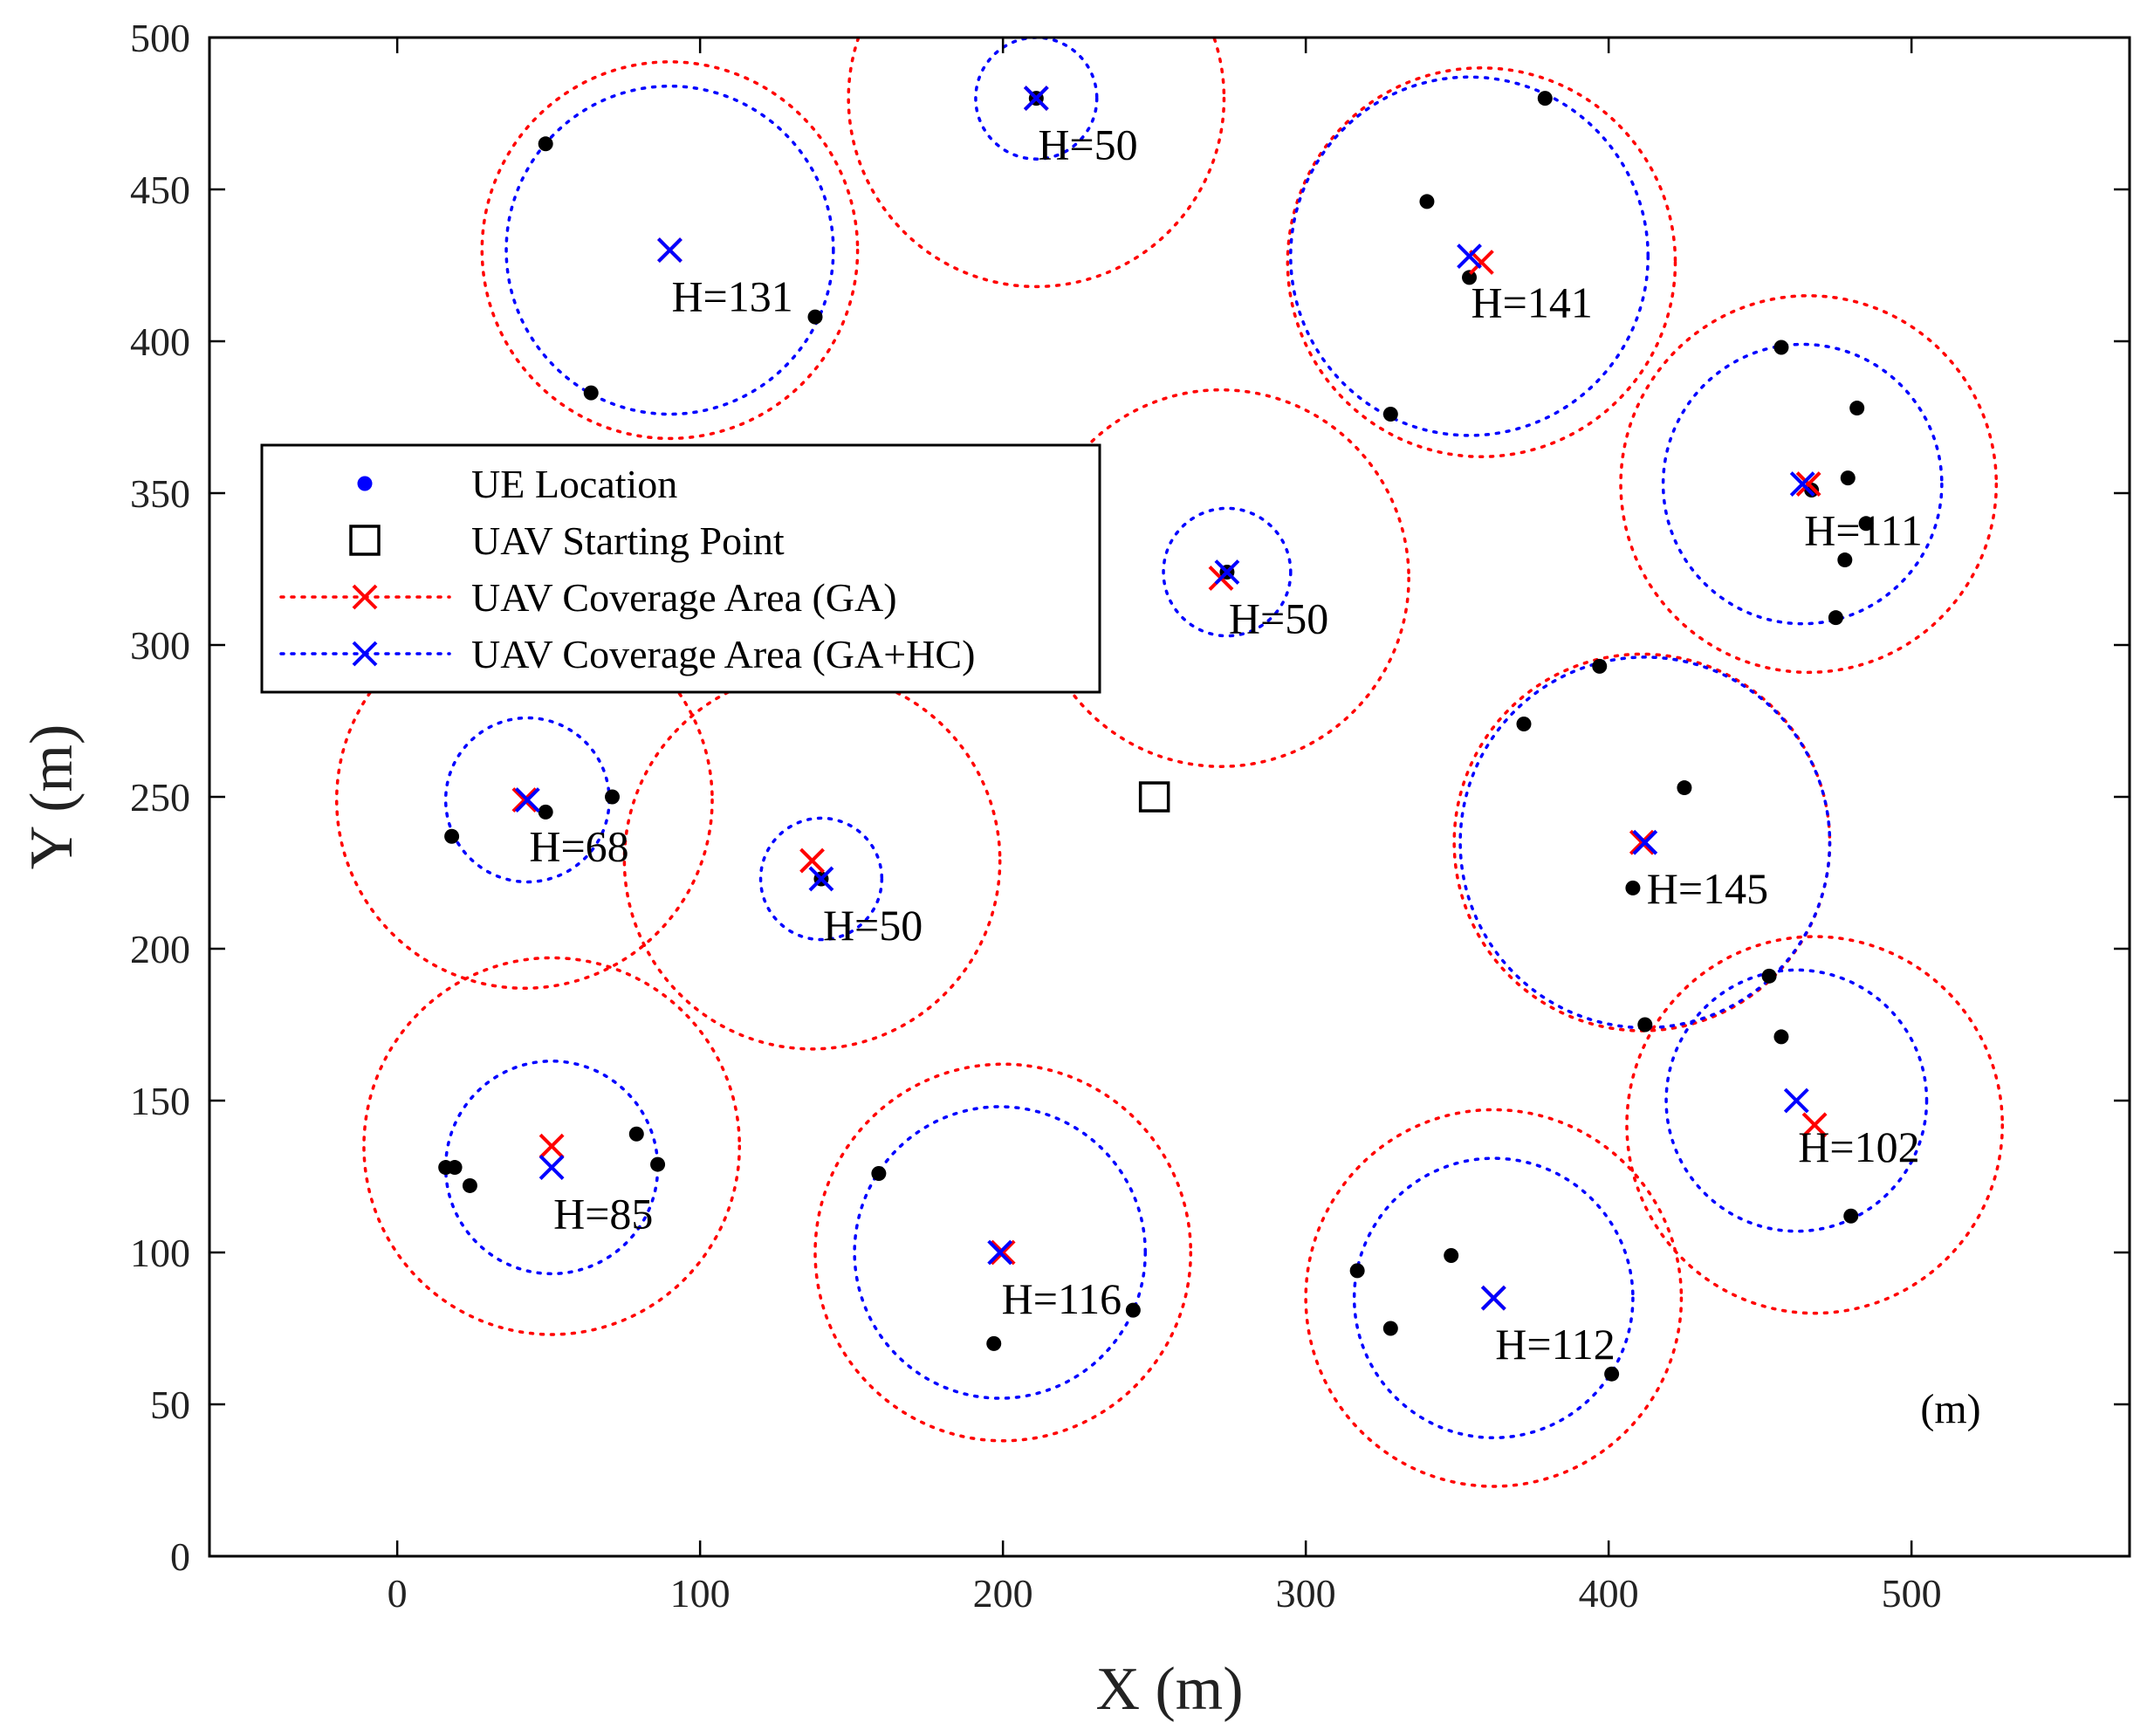 This screenshot has height=1736, width=2154. What do you see at coordinates (1003, 1594) in the screenshot?
I see `x-tick-label: 200` at bounding box center [1003, 1594].